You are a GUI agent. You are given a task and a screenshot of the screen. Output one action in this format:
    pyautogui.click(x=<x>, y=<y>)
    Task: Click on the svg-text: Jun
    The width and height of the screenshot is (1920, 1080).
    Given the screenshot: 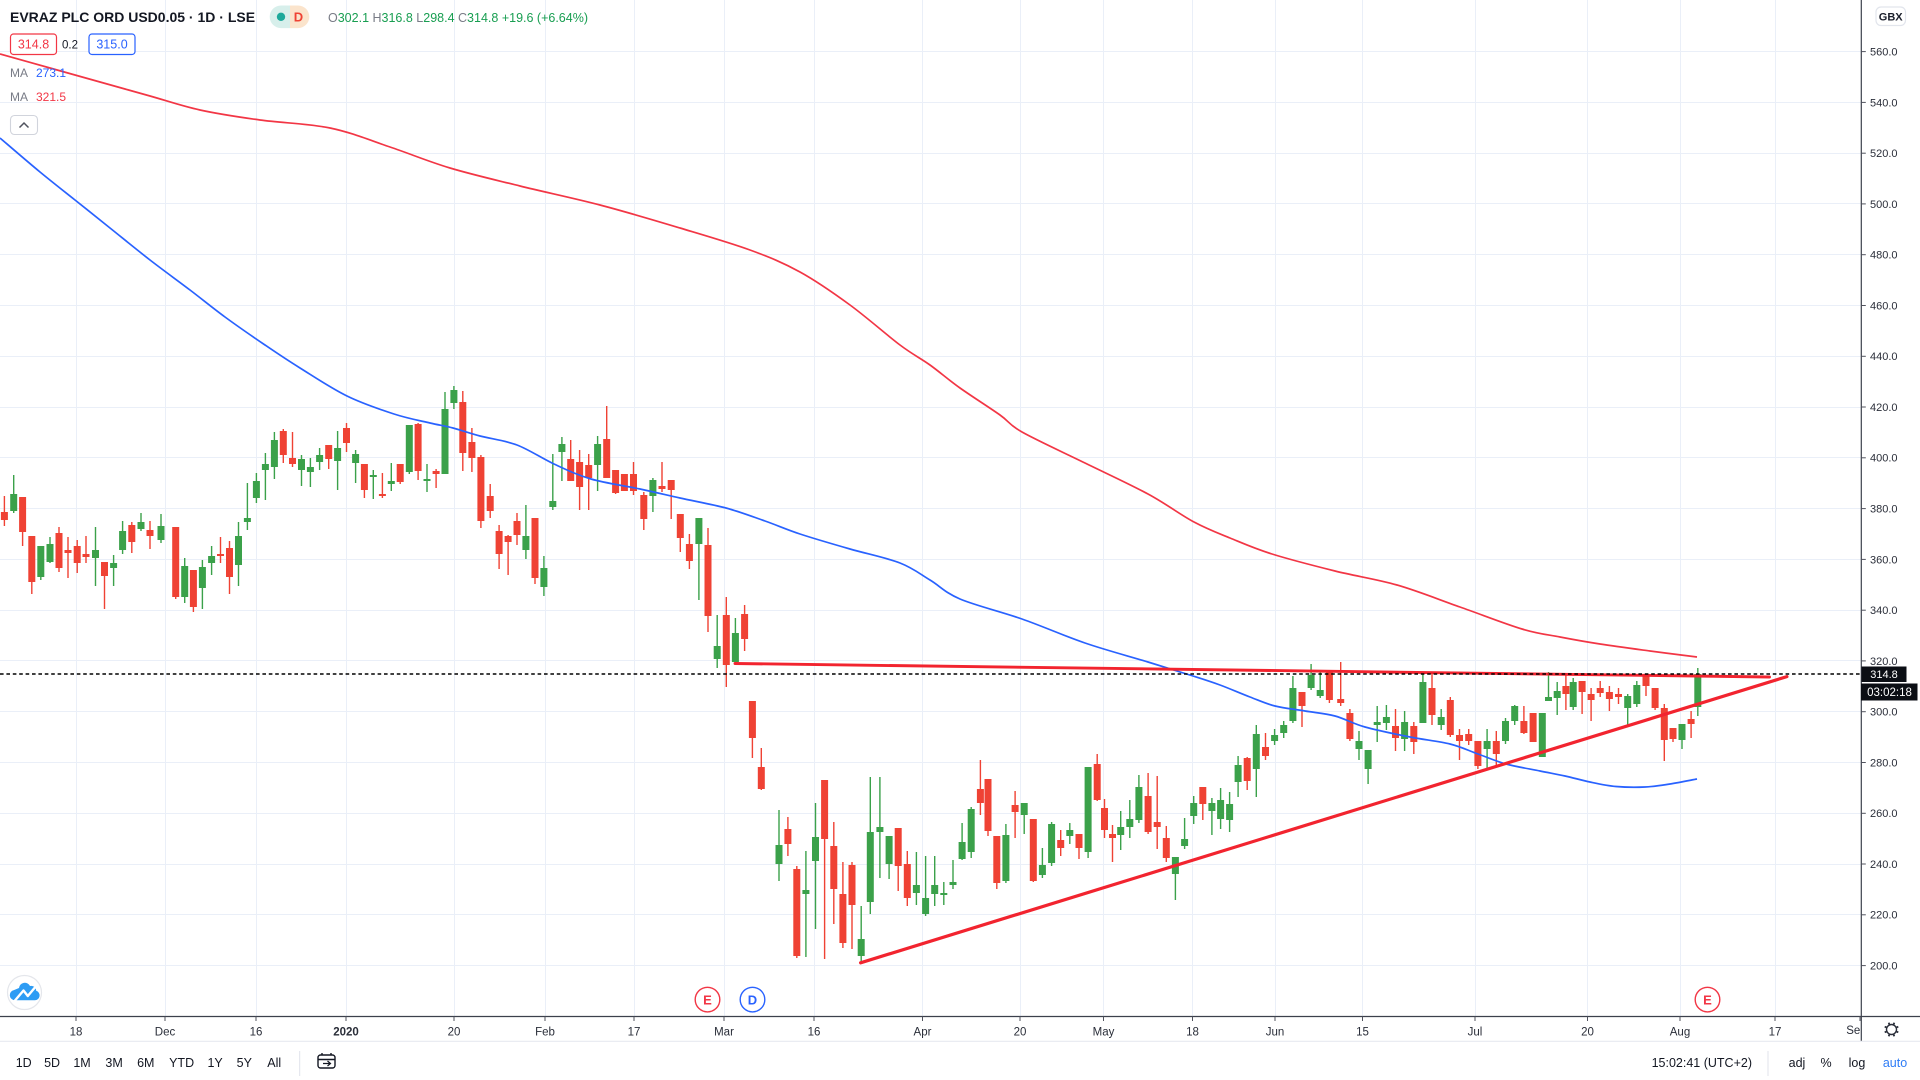 What is the action you would take?
    pyautogui.click(x=1275, y=1033)
    